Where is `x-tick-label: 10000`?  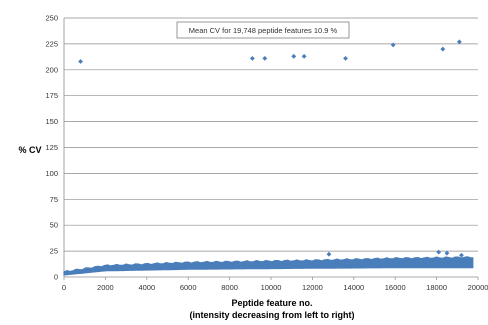 x-tick-label: 10000 is located at coordinates (271, 287).